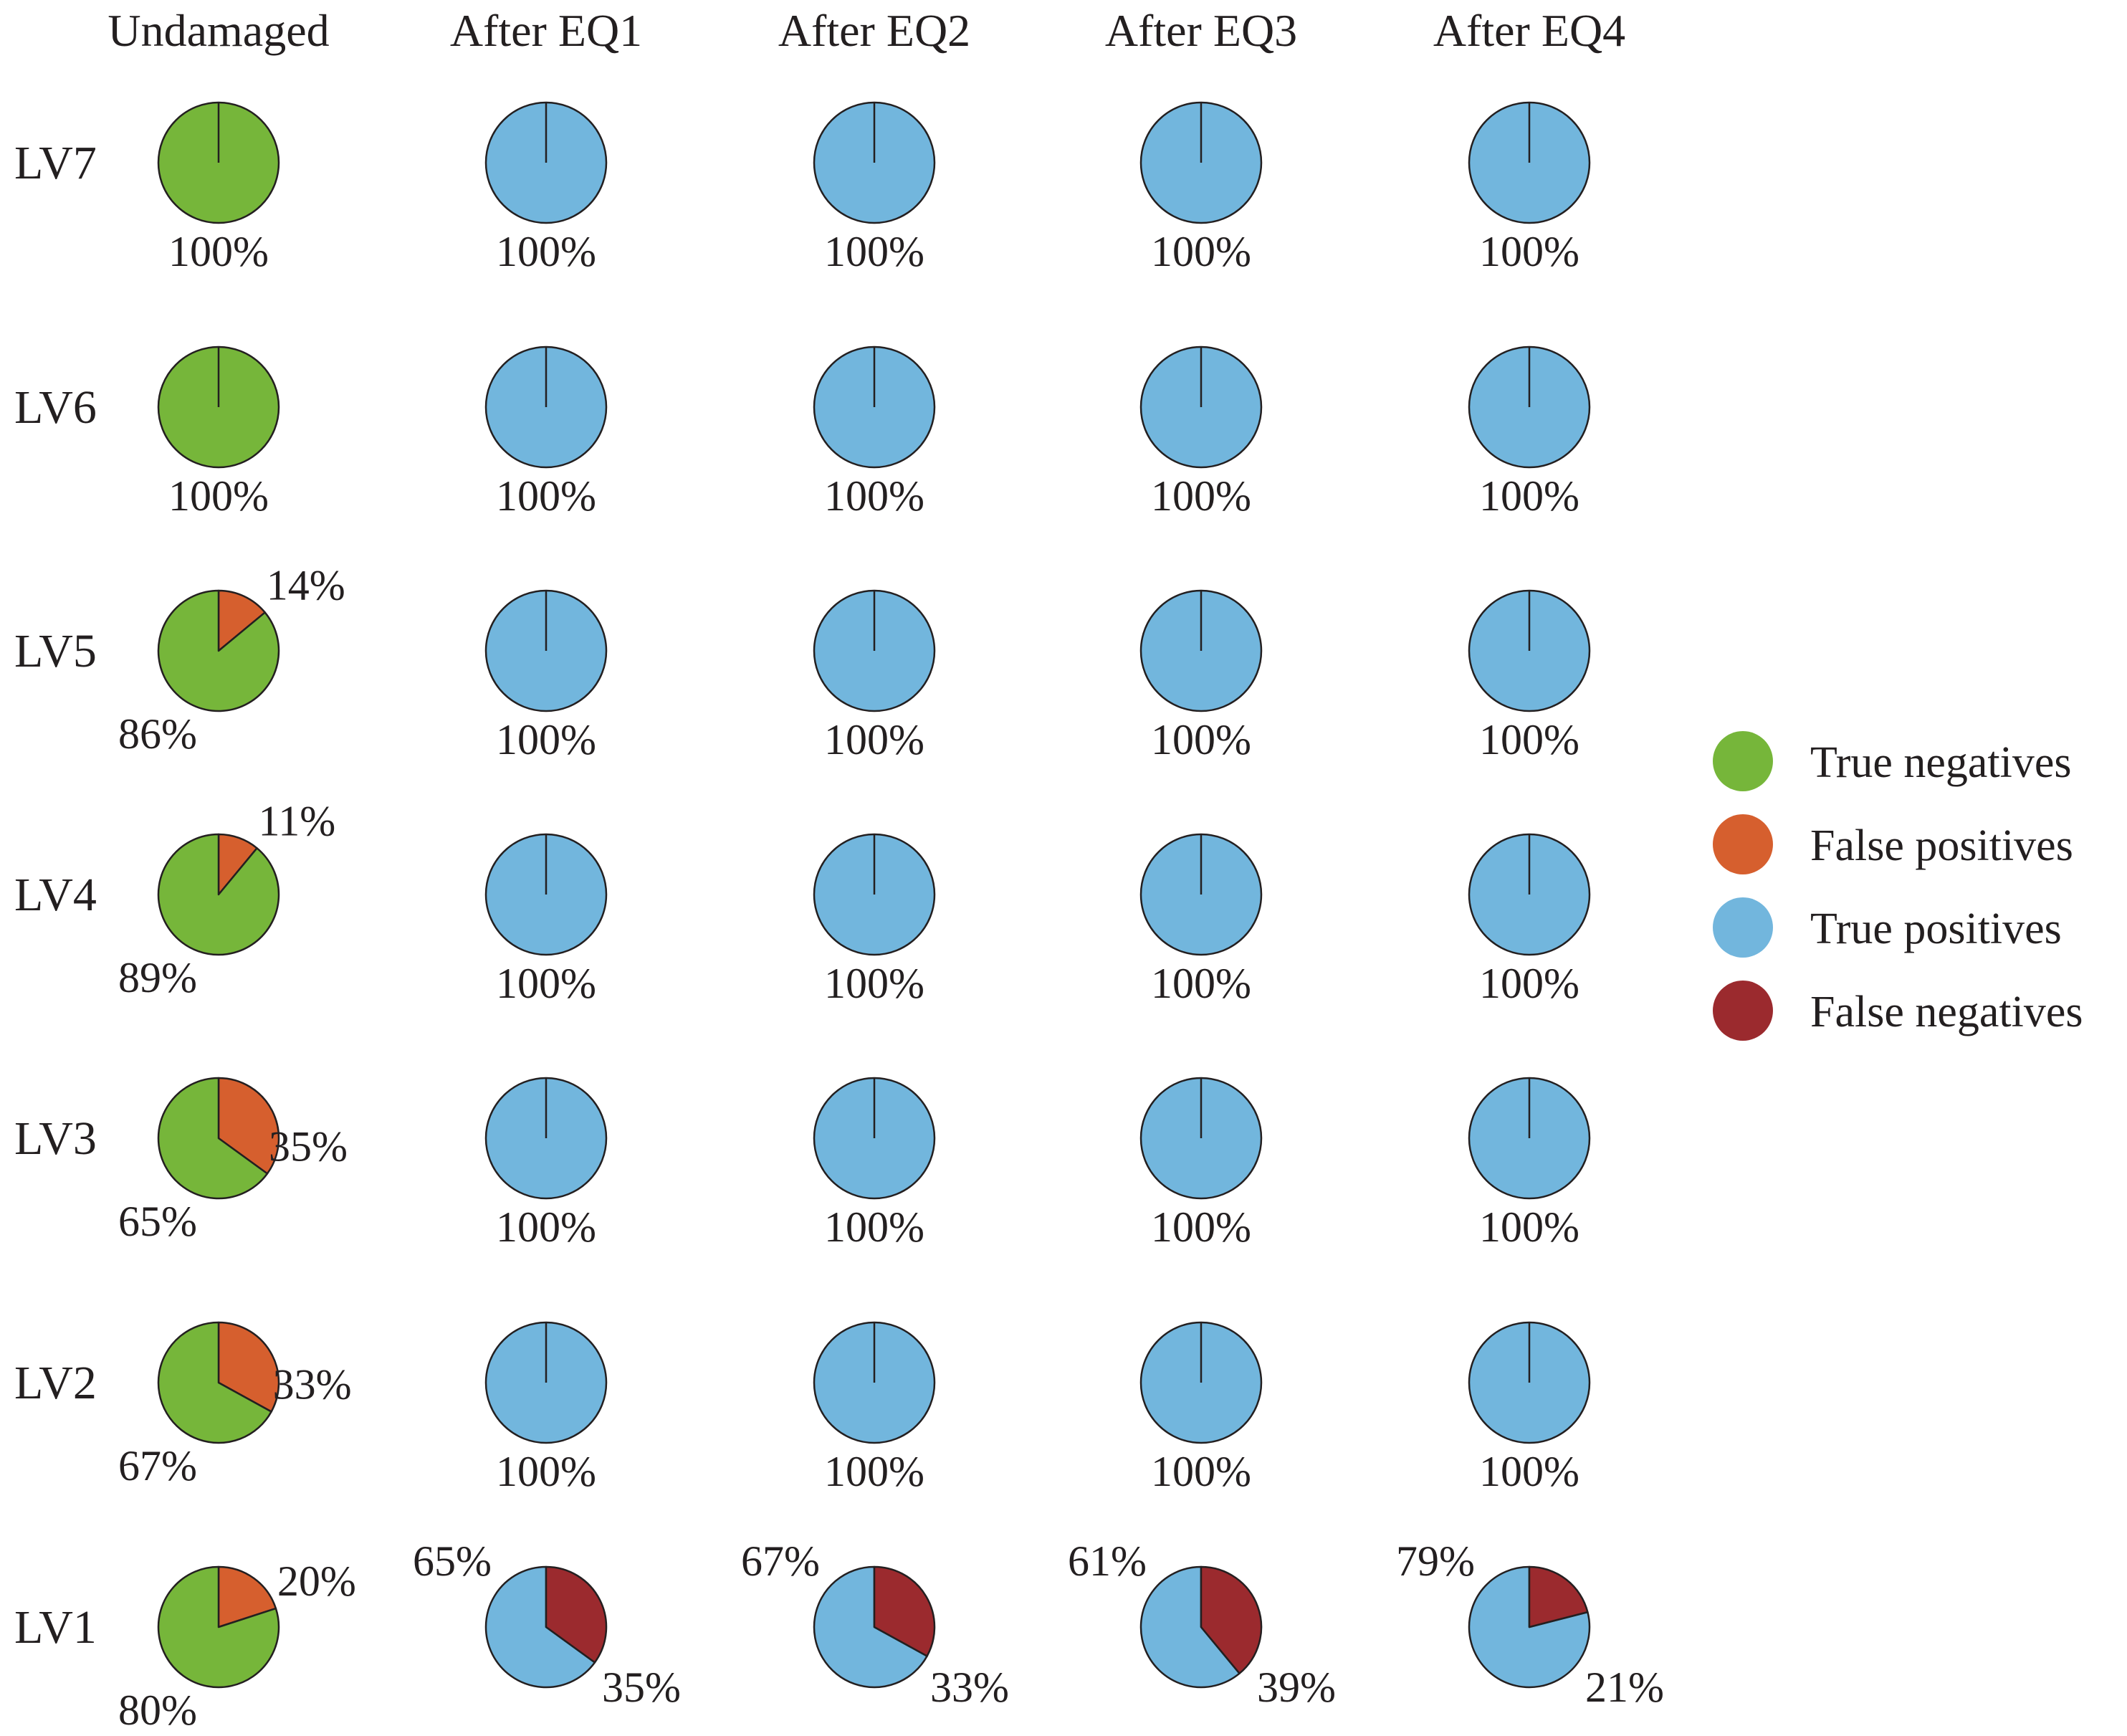  Describe the element at coordinates (1529, 30) in the screenshot. I see `column-title-after-eq4: After EQ4` at that location.